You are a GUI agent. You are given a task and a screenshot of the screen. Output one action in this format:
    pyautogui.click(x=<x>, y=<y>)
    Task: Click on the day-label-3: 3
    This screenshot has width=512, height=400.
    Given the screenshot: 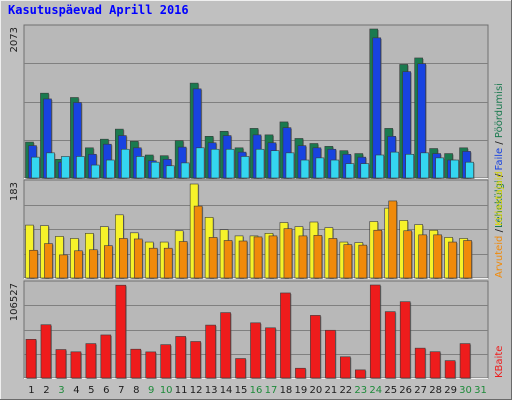 What is the action you would take?
    pyautogui.click(x=61, y=390)
    